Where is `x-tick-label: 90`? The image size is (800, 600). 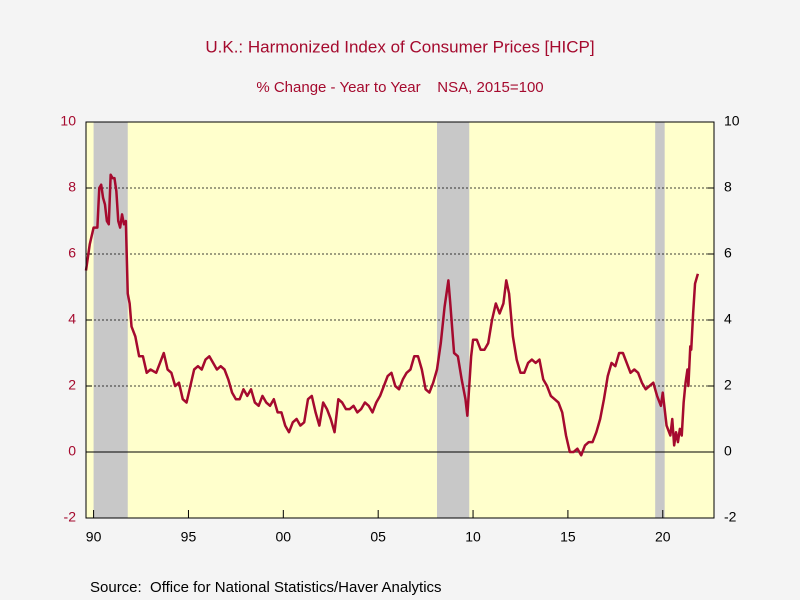
x-tick-label: 90 is located at coordinates (94, 537).